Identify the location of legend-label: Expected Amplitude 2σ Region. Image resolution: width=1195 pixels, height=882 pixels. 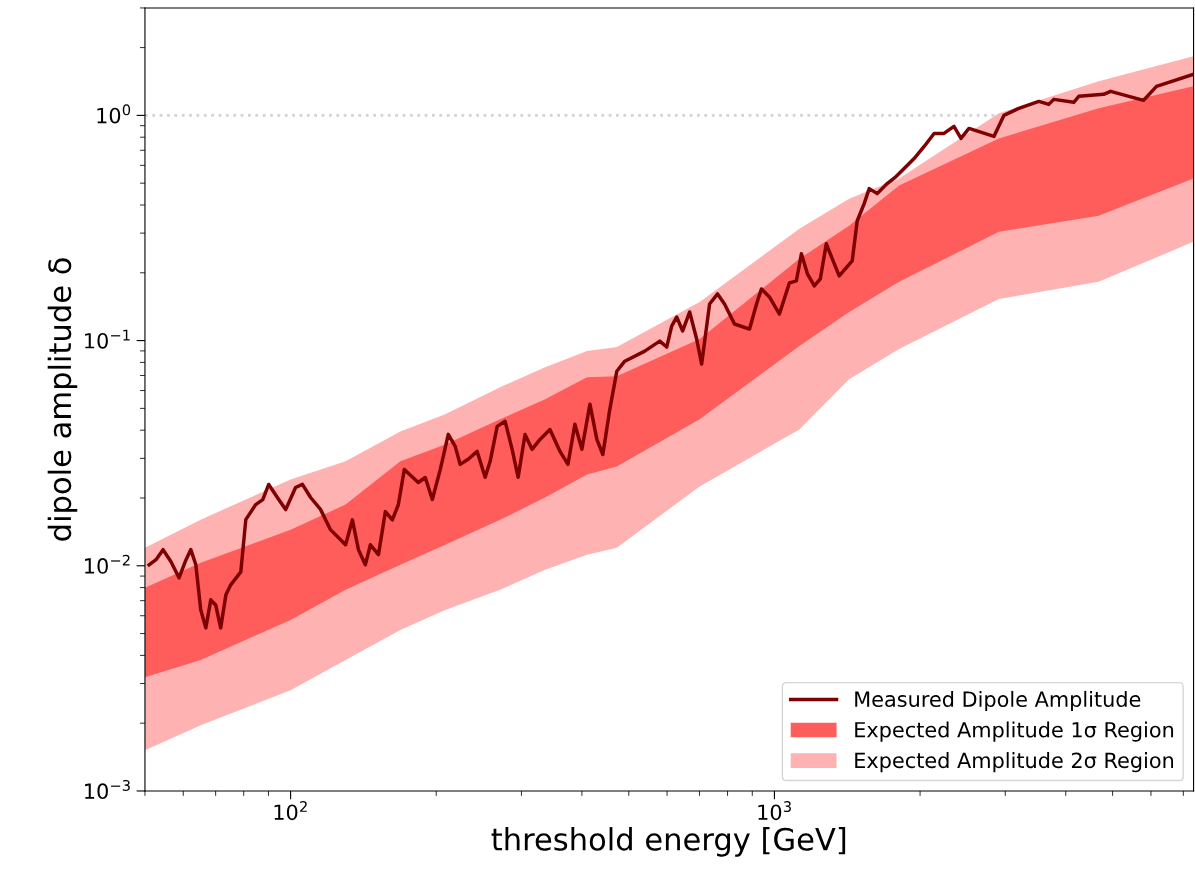
(1014, 762).